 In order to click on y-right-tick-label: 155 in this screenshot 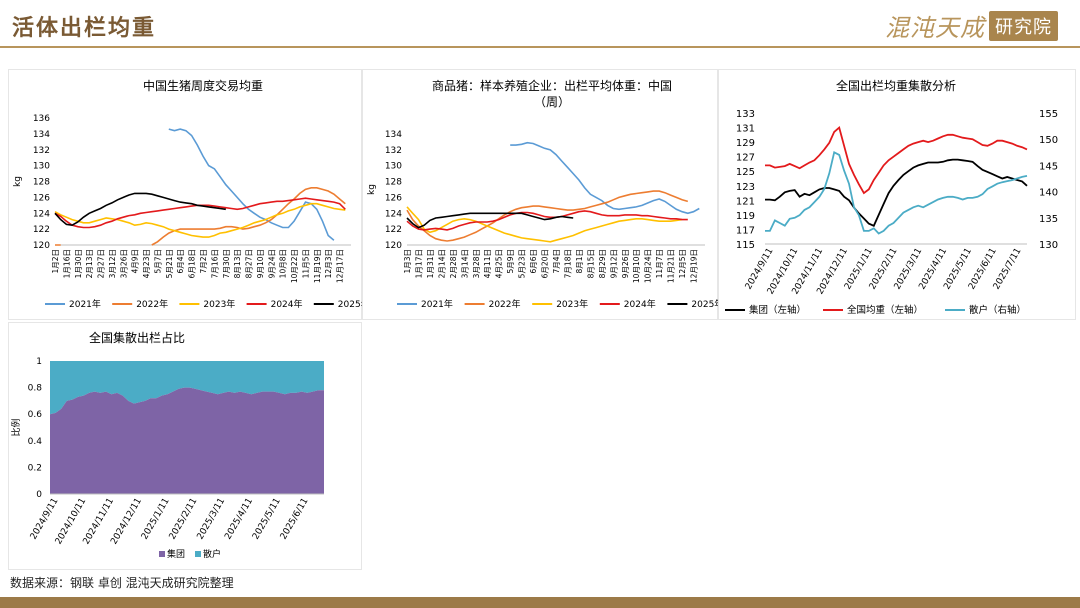, I will do `click(1048, 114)`.